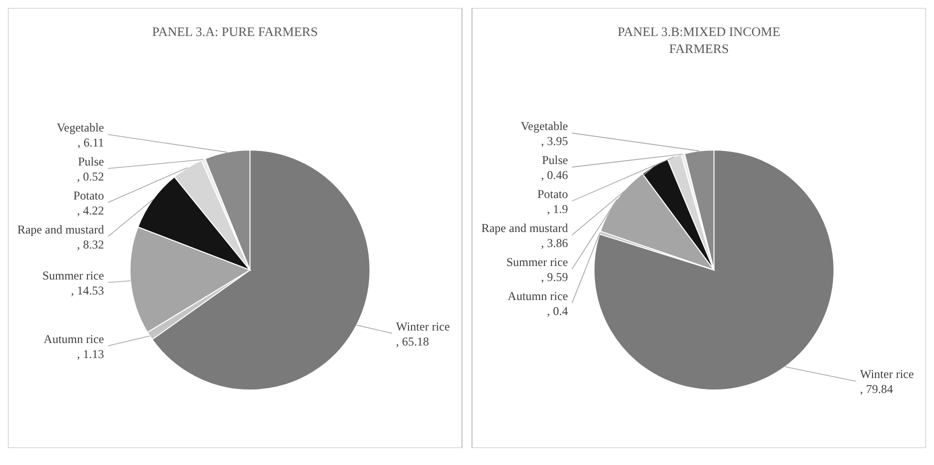 The height and width of the screenshot is (465, 934). I want to click on data-label: , 9.59, so click(554, 277).